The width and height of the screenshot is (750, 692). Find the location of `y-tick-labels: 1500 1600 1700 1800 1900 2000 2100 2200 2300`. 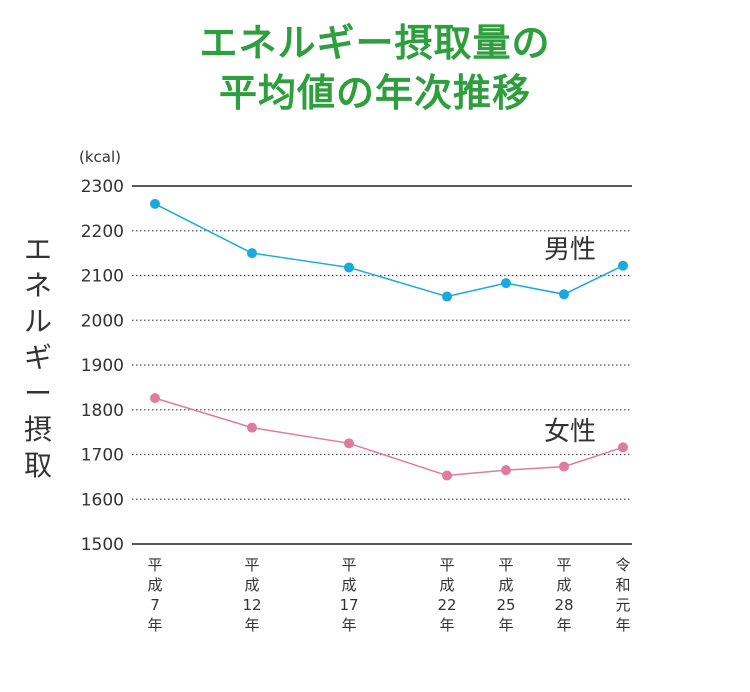

y-tick-labels: 1500 1600 1700 1800 1900 2000 2100 2200 2300 is located at coordinates (102, 366).